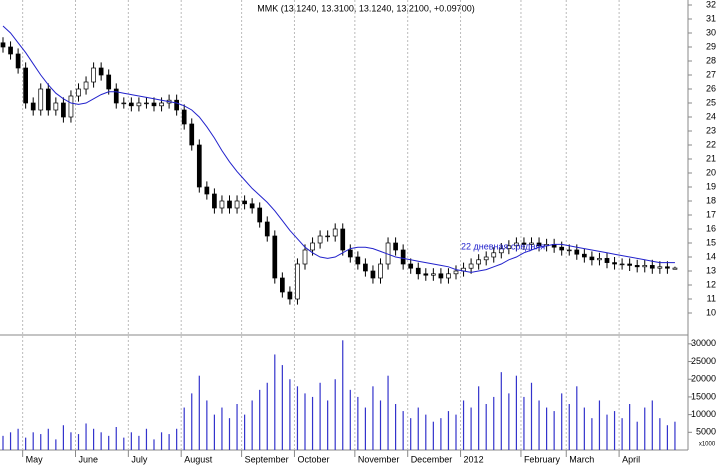 Image resolution: width=720 pixels, height=465 pixels. I want to click on y-tick-label: 32, so click(711, 4).